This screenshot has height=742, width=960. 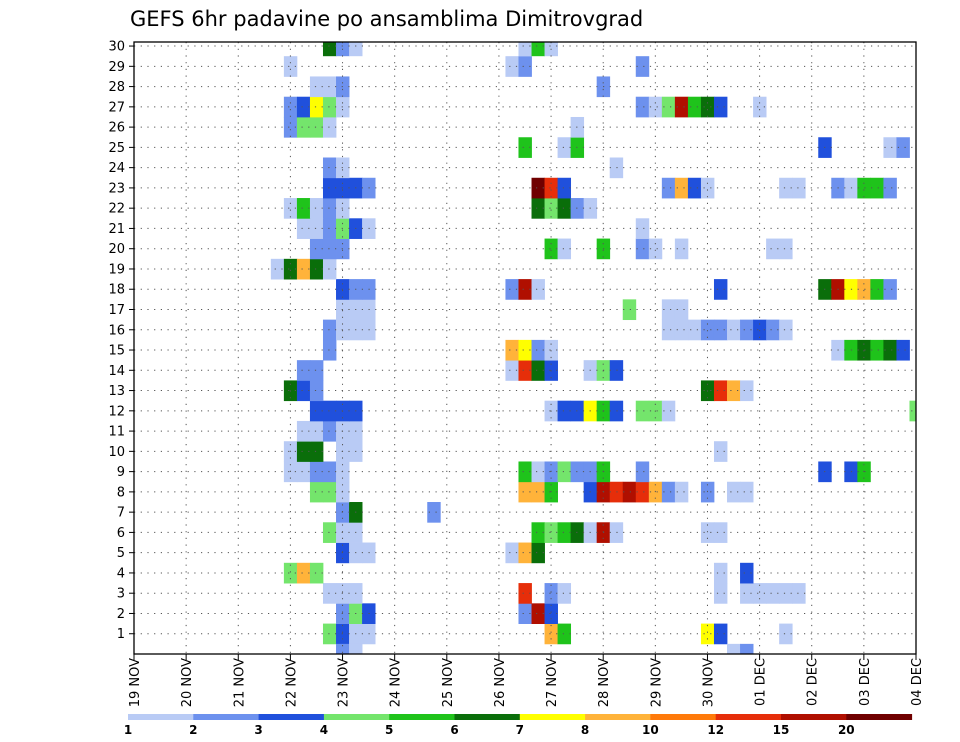 What do you see at coordinates (116, 87) in the screenshot?
I see `y-tick-label: 28` at bounding box center [116, 87].